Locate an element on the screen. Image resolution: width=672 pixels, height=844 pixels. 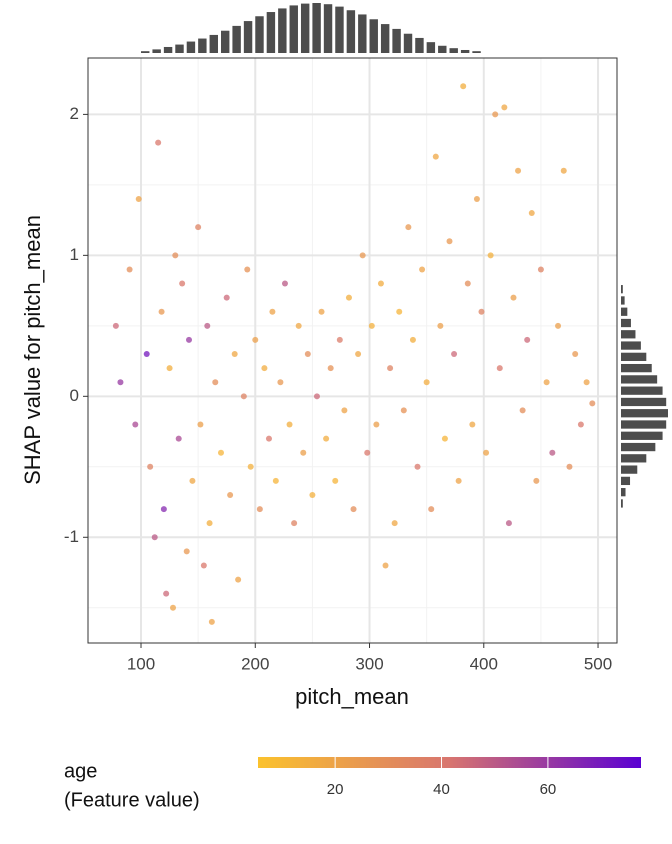
colorbar-tick-label: 20 is located at coordinates (335, 789).